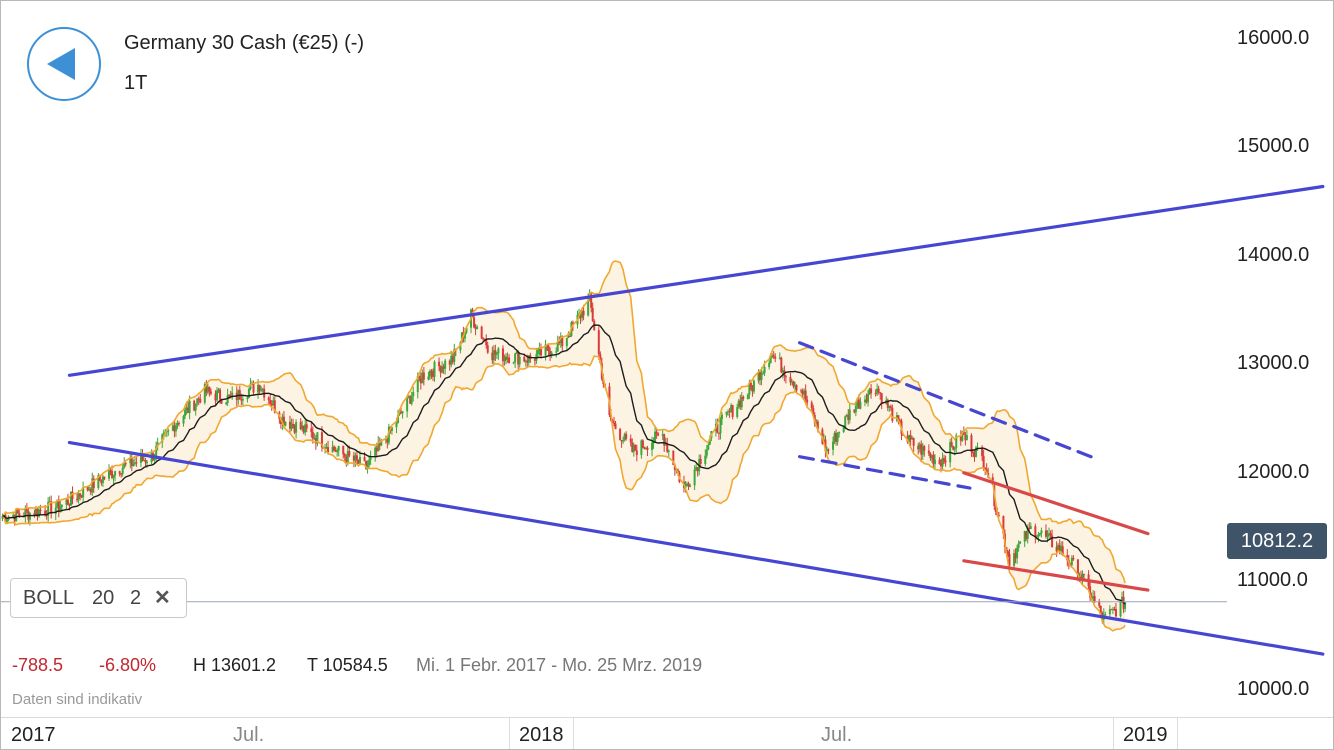 The image size is (1334, 750). I want to click on y-tick-label: 10000.0, so click(1273, 688).